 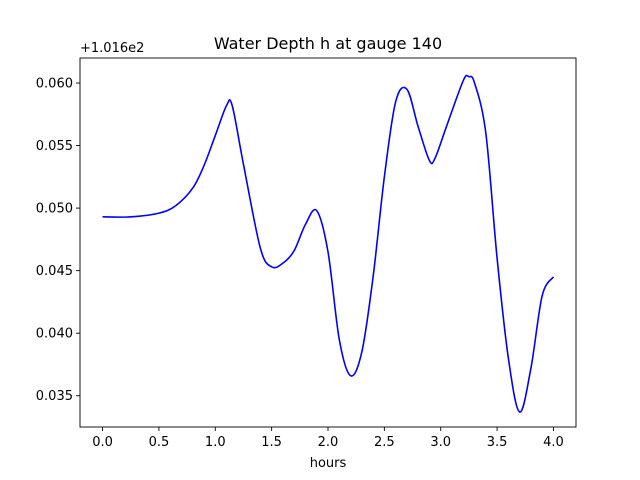 I want to click on x-tick-label: 3.5, so click(x=497, y=442).